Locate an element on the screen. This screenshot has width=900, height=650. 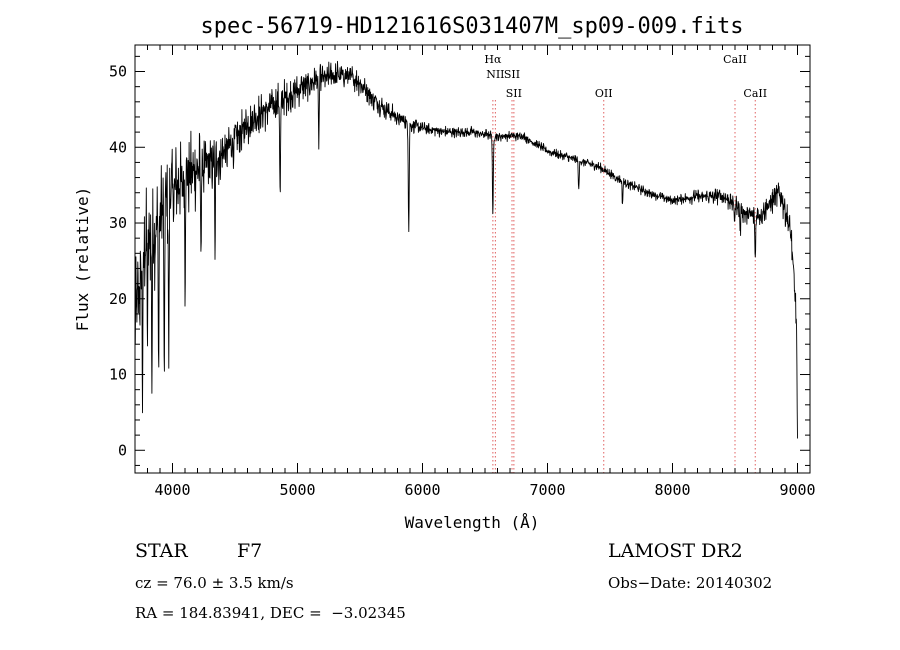
line-marker-label-1: NII is located at coordinates (495, 74).